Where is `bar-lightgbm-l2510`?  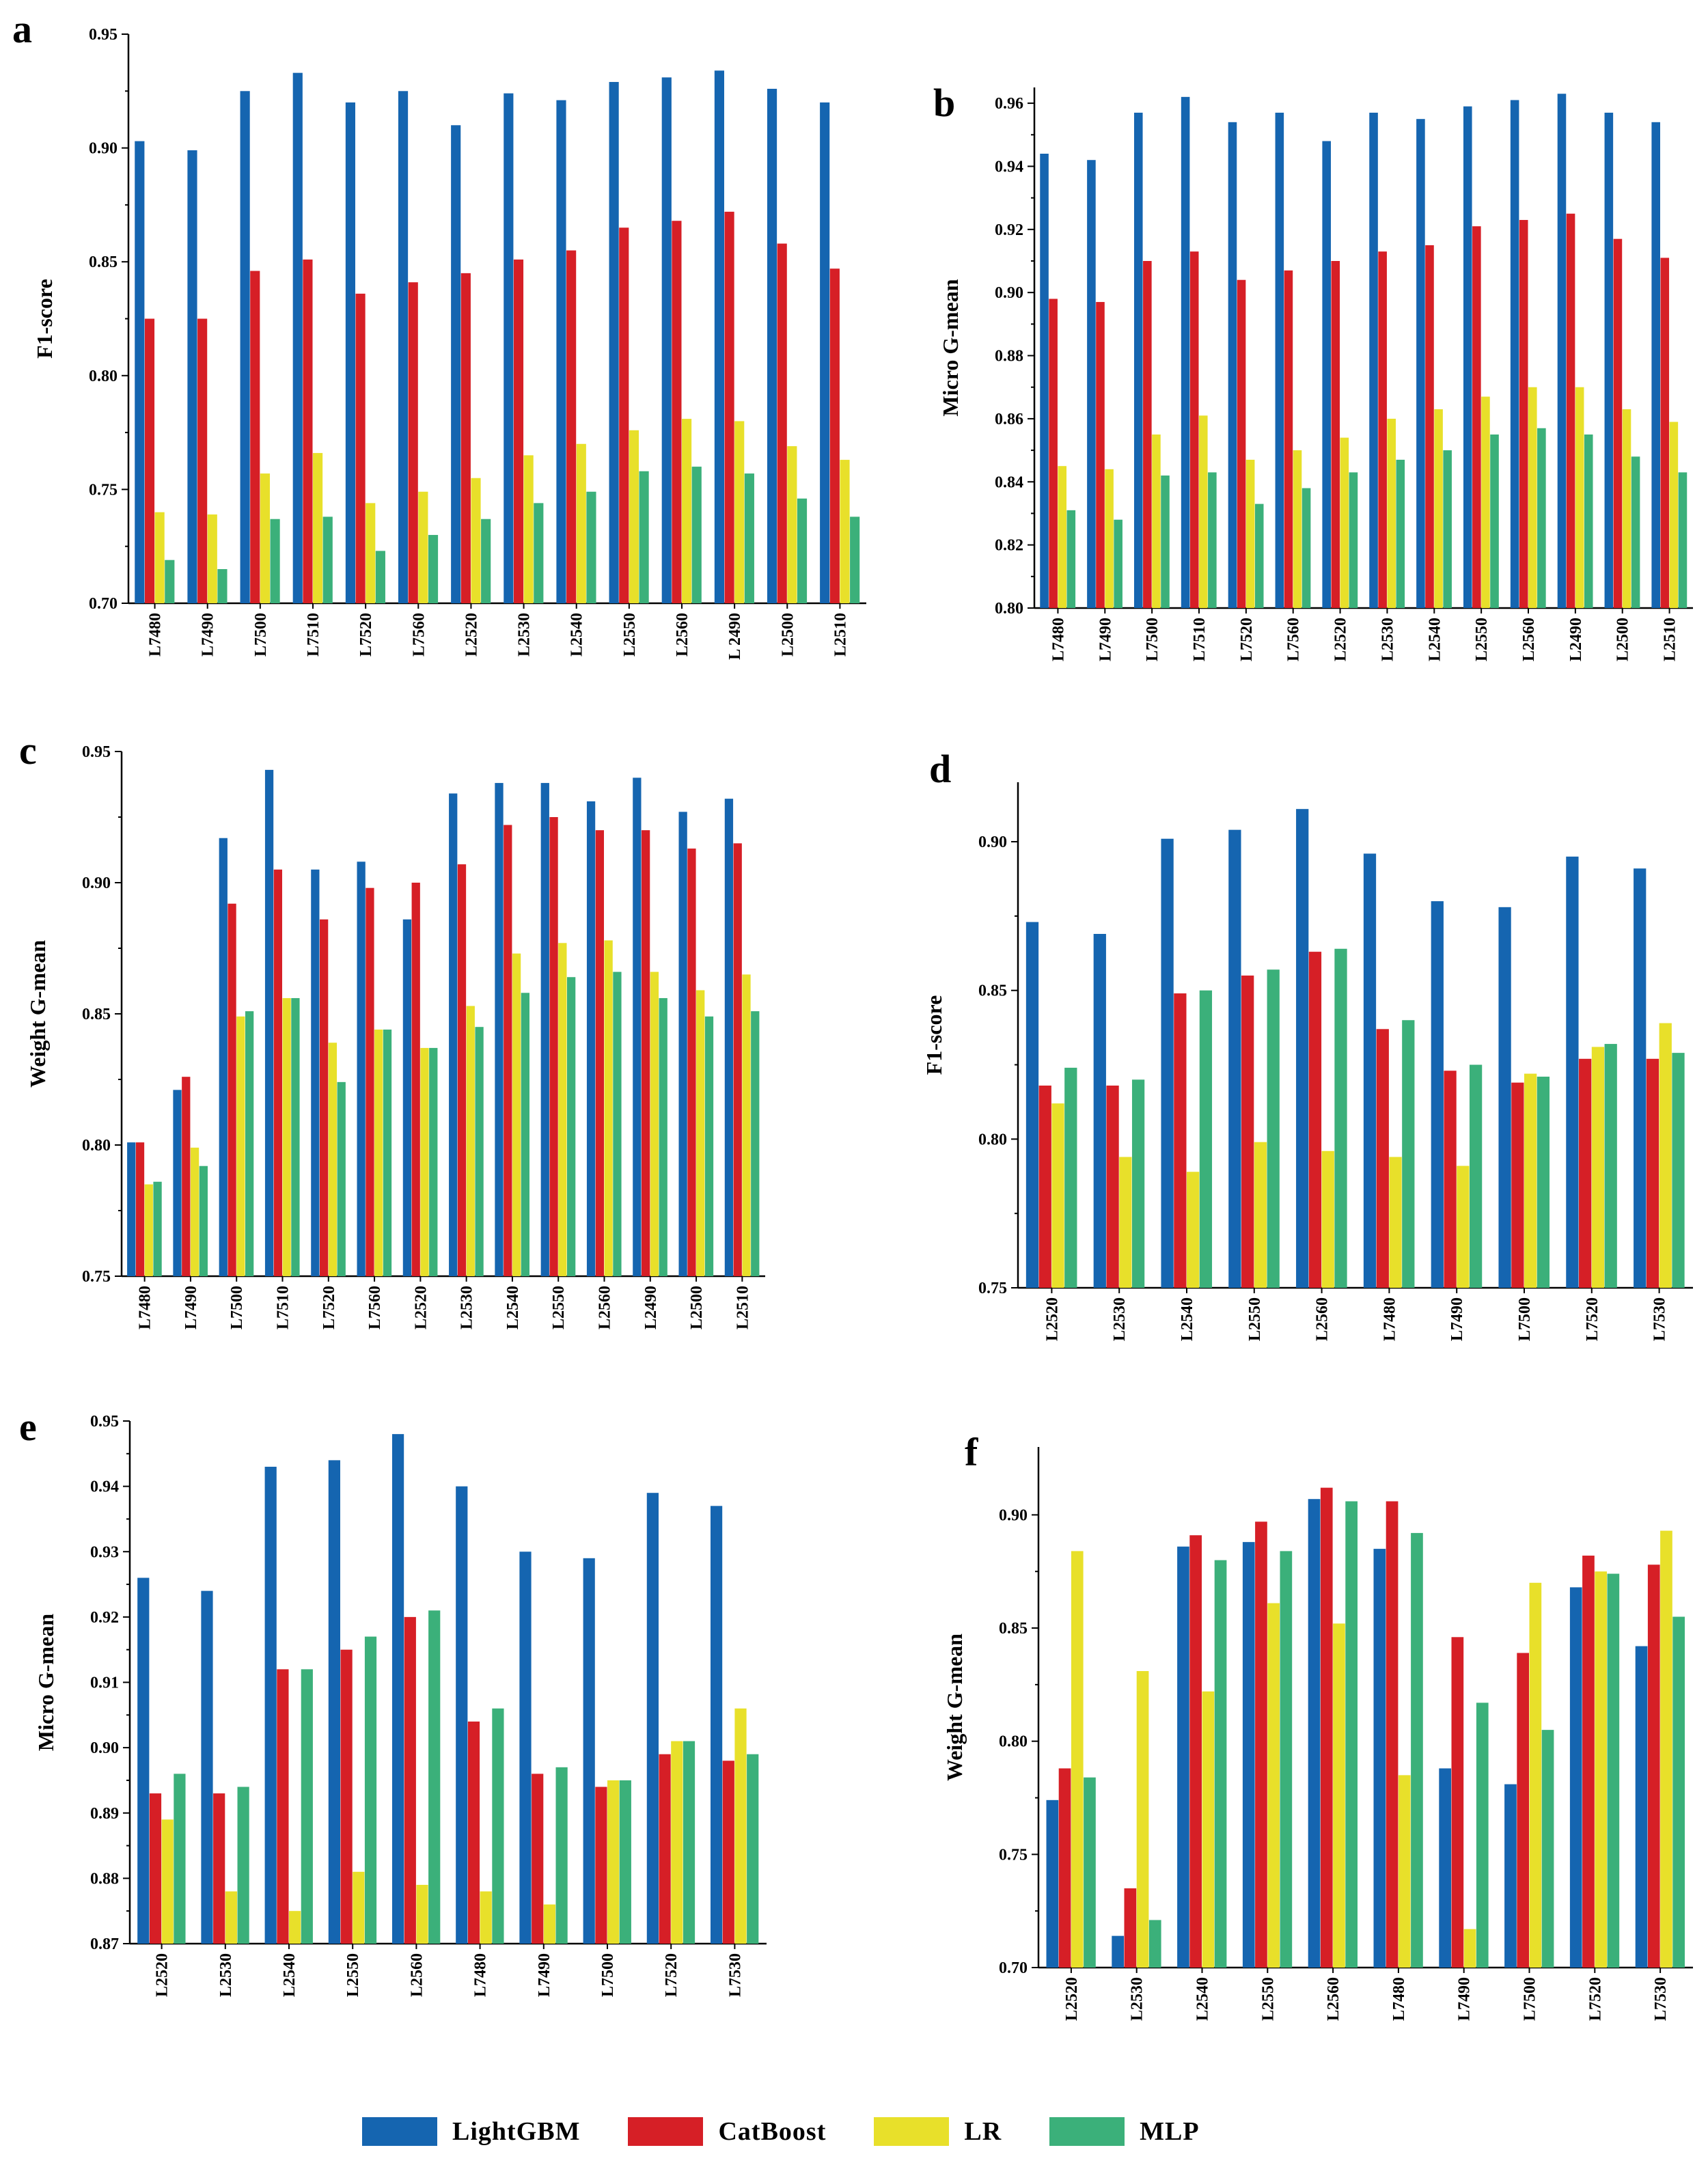 bar-lightgbm-l2510 is located at coordinates (1655, 365).